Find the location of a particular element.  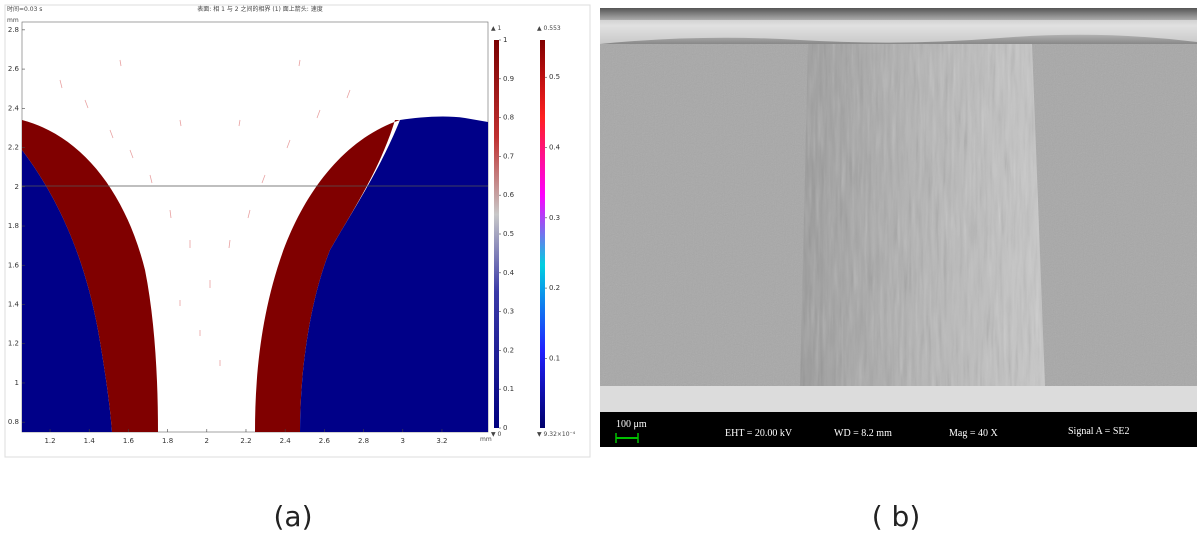

y-tick-label: 1 is located at coordinates (17, 383).